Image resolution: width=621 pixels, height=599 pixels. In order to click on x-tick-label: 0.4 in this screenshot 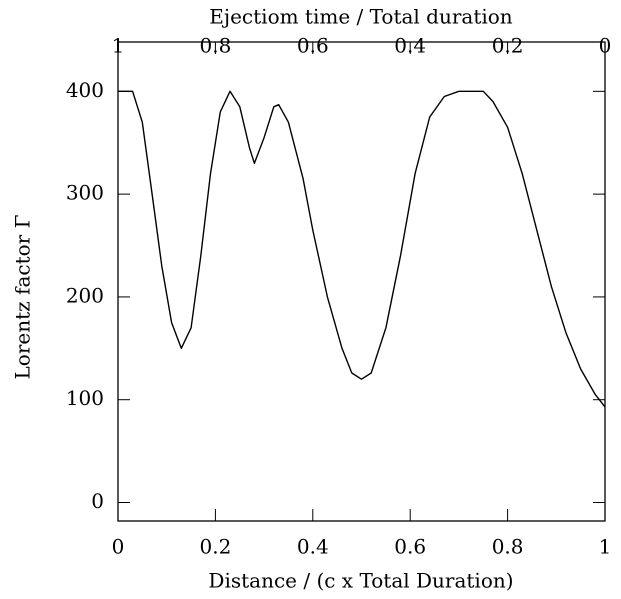, I will do `click(313, 547)`.